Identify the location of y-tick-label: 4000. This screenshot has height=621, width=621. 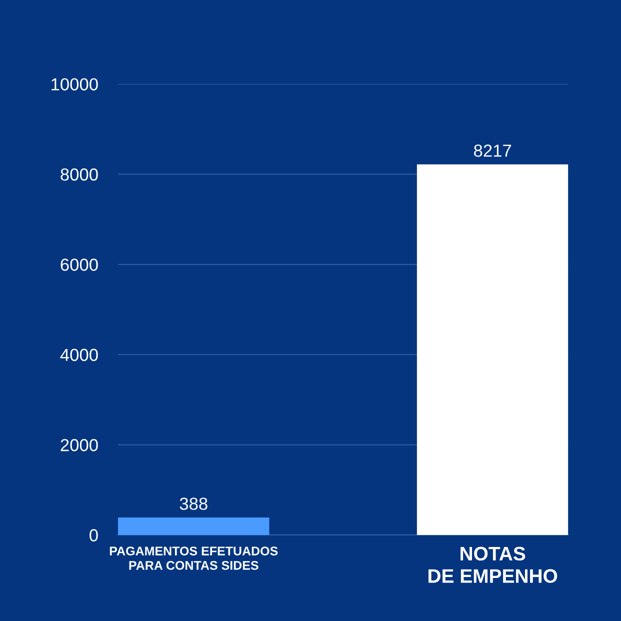
(79, 355).